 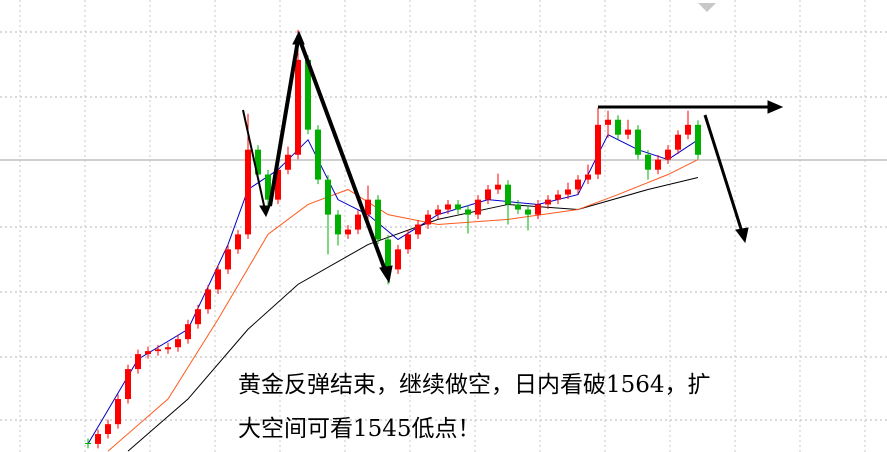 What do you see at coordinates (359, 429) in the screenshot?
I see `annotation-line: 大空间可看1545低点！` at bounding box center [359, 429].